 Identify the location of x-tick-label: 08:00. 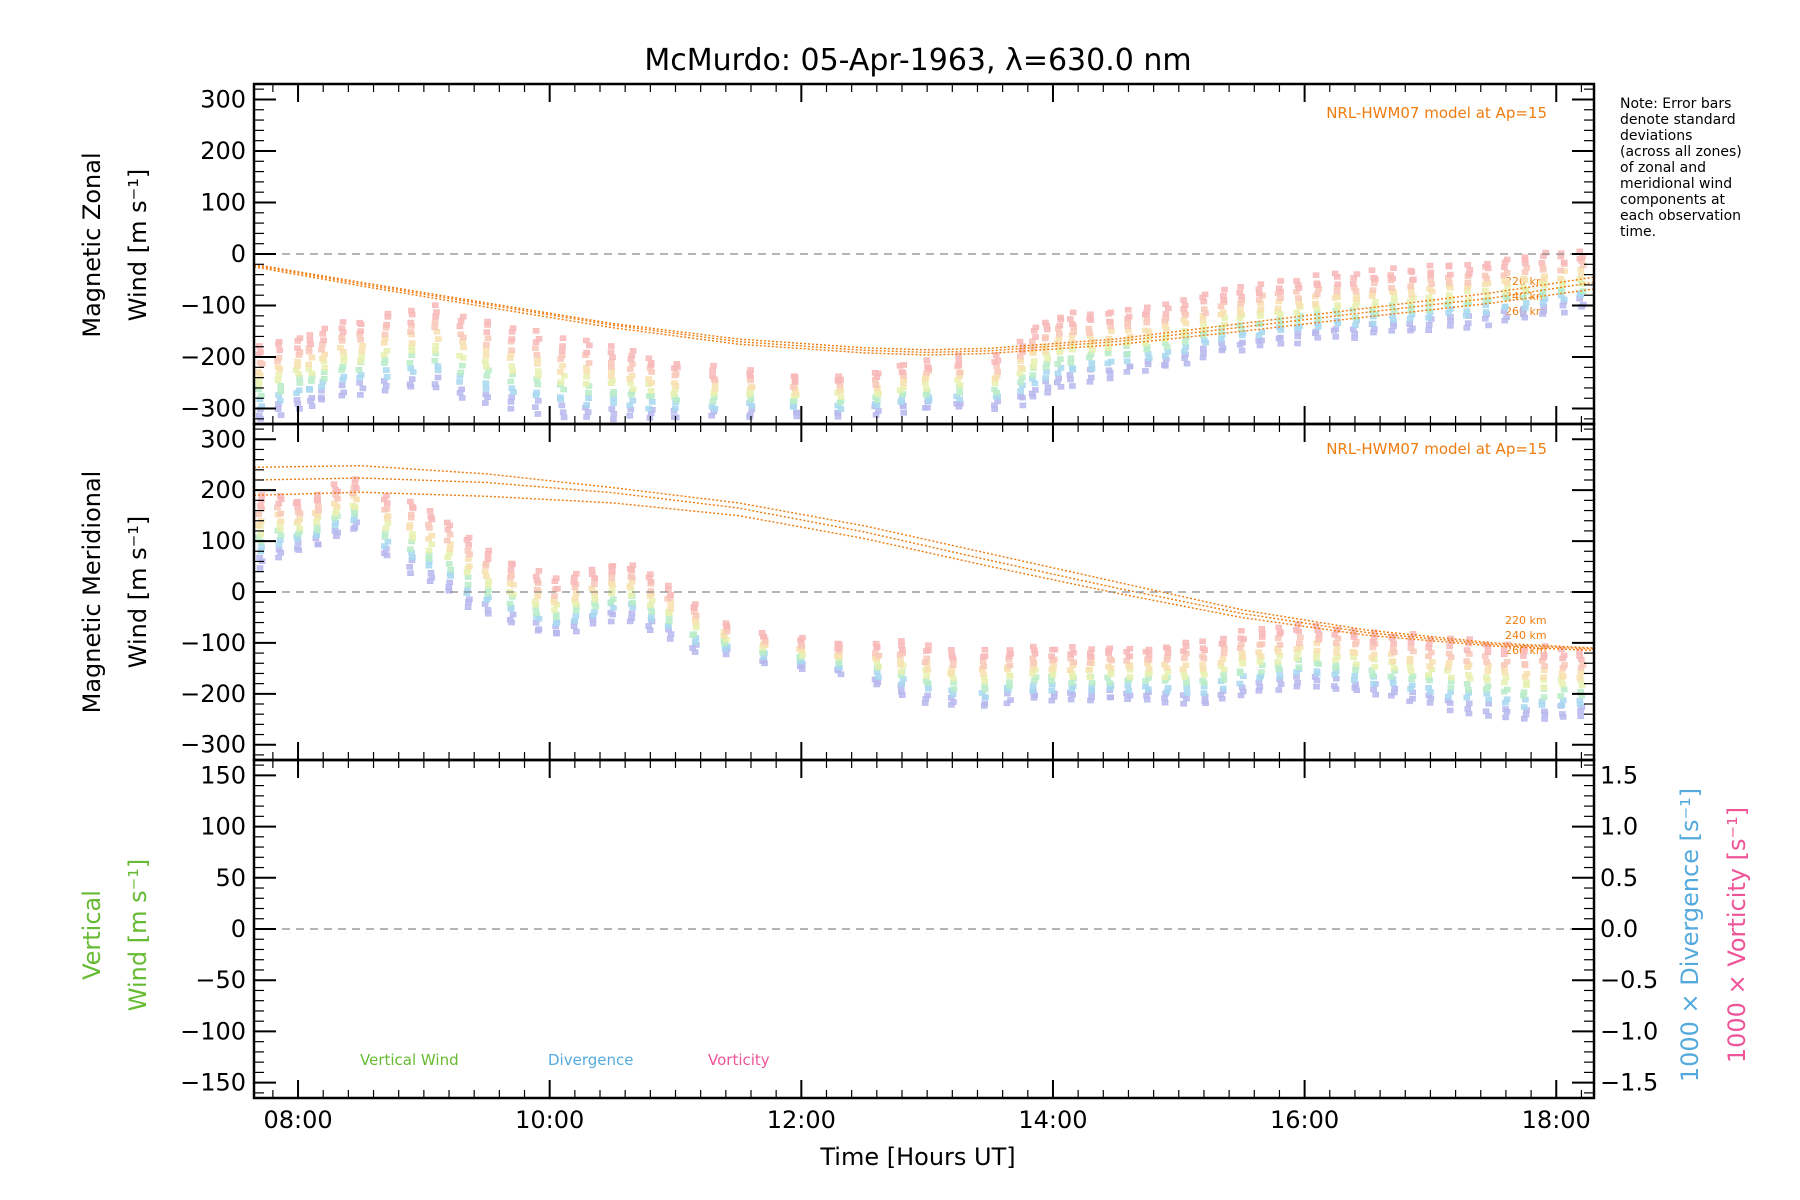
(297, 1120).